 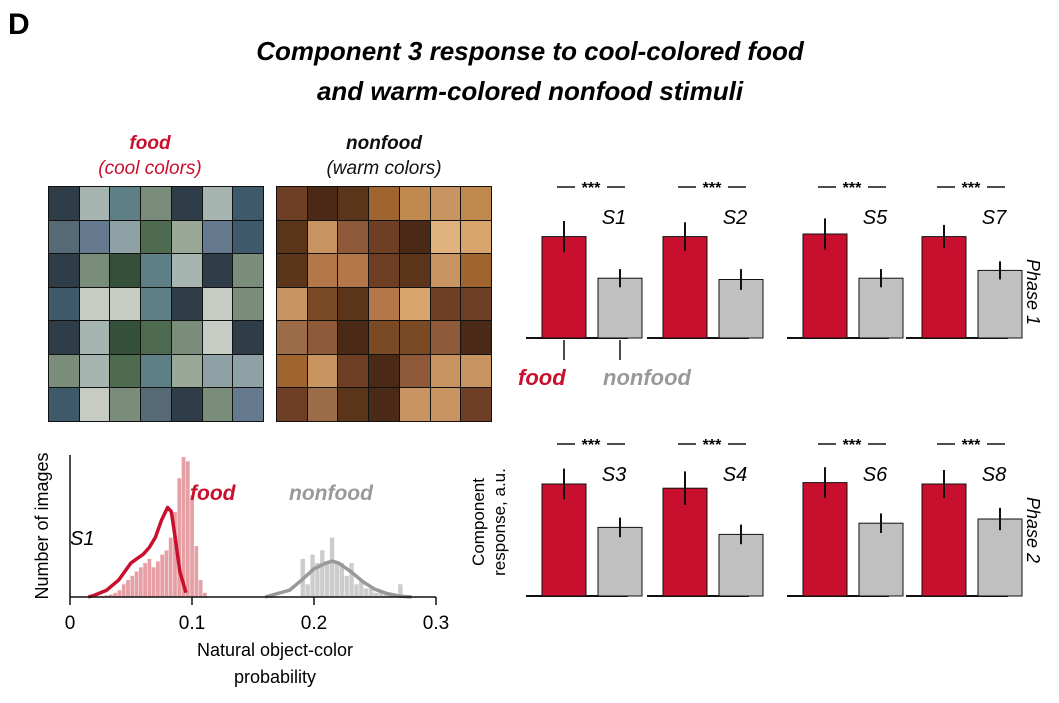 What do you see at coordinates (19, 24) in the screenshot?
I see `panel-label: D` at bounding box center [19, 24].